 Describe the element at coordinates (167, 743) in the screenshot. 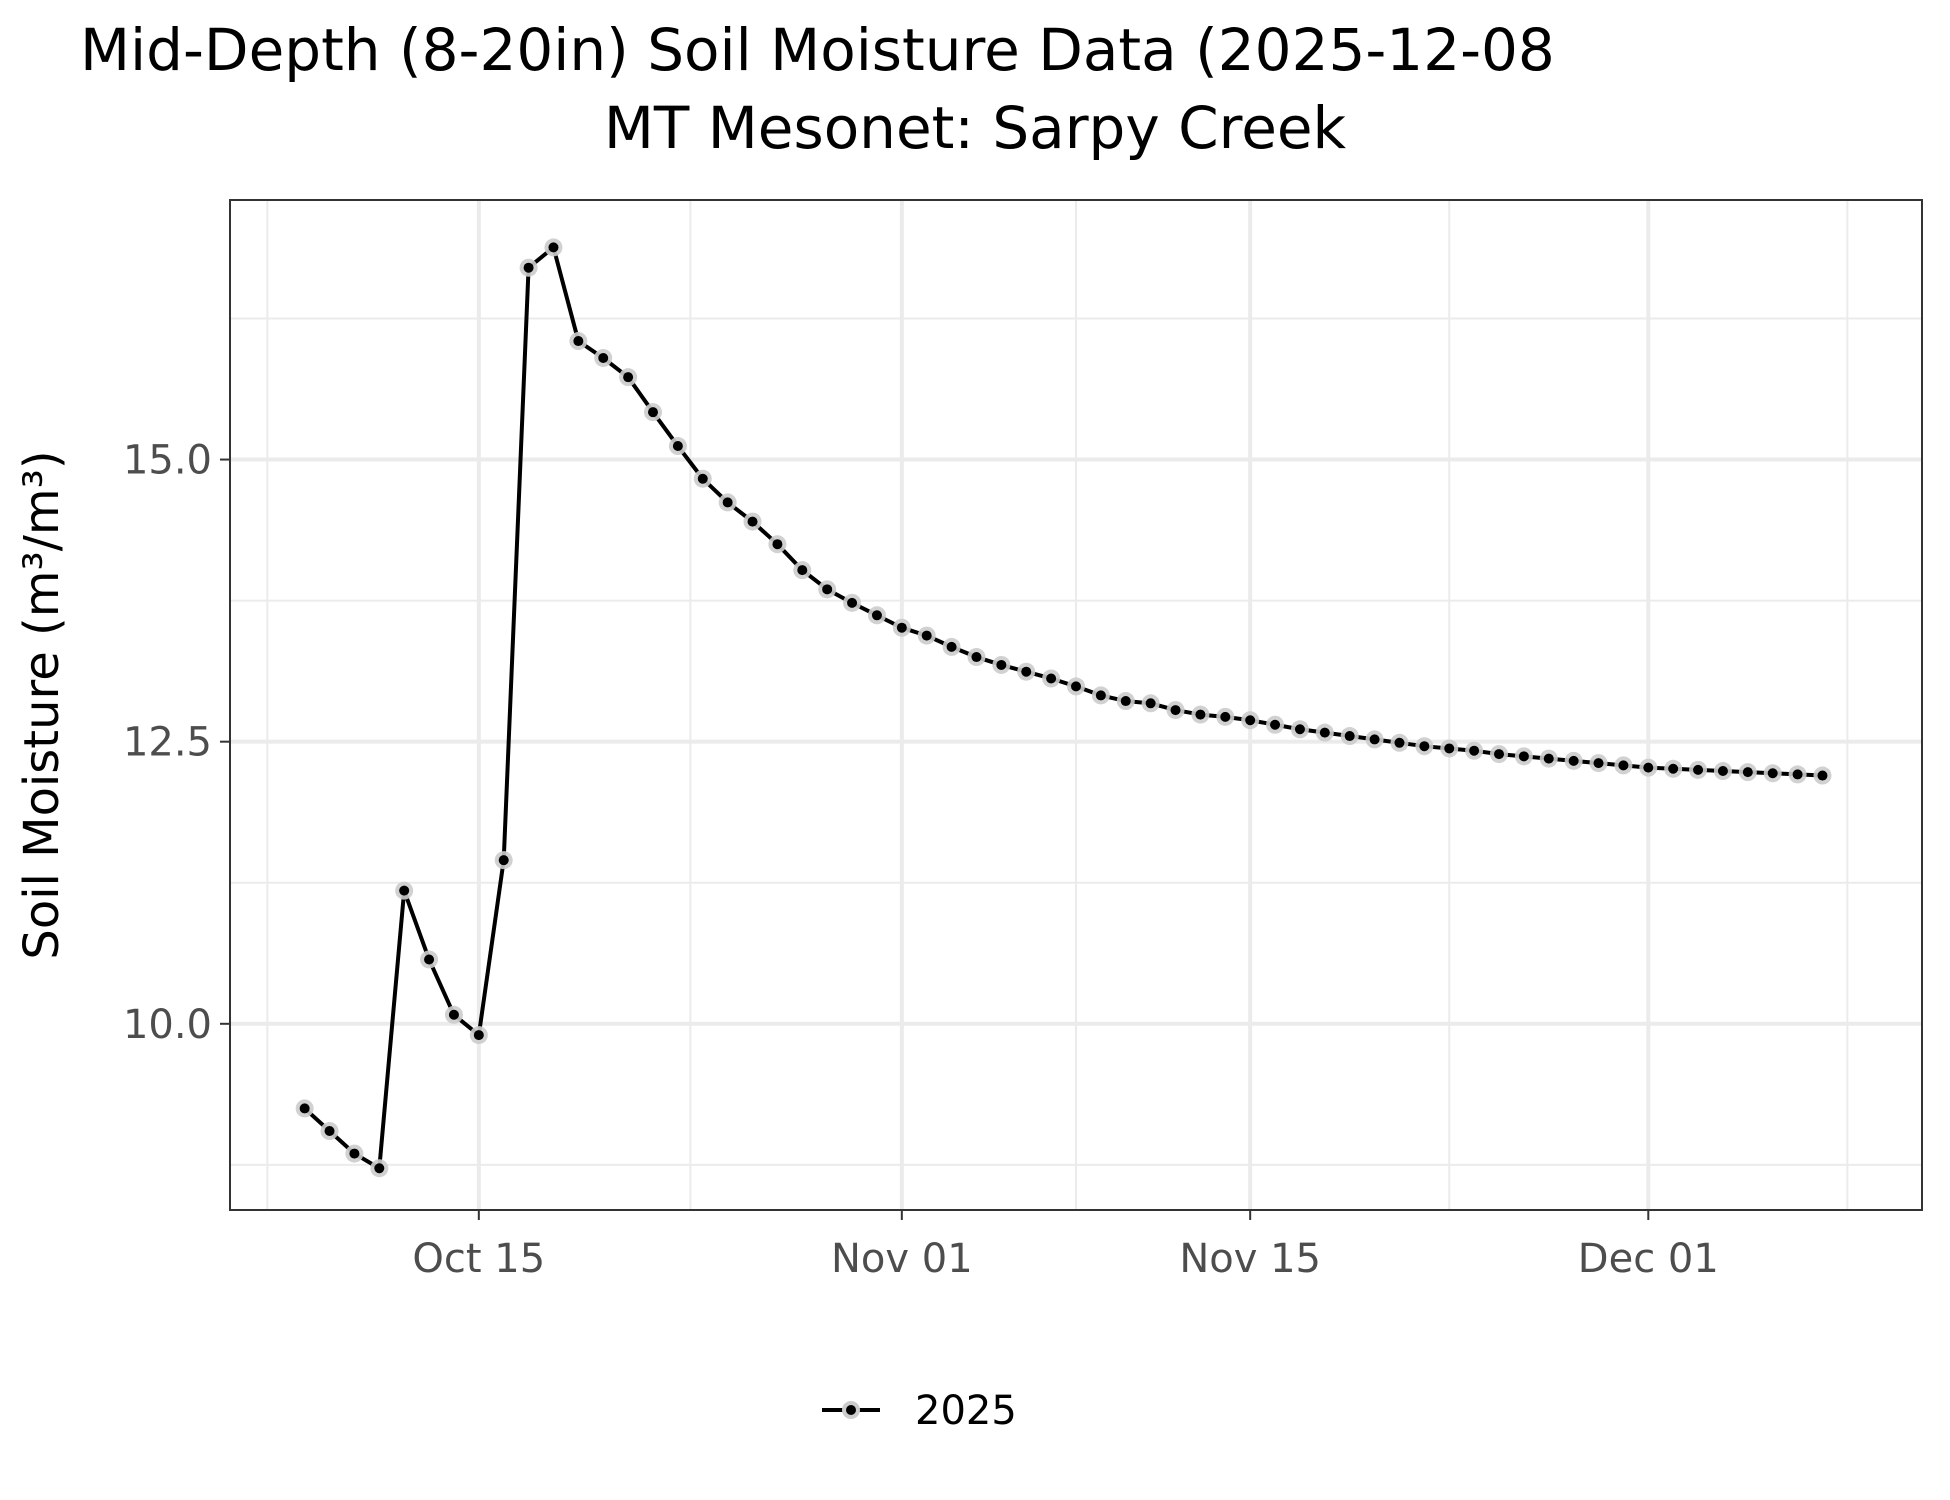

I see `y-tick-label: 12.5` at that location.